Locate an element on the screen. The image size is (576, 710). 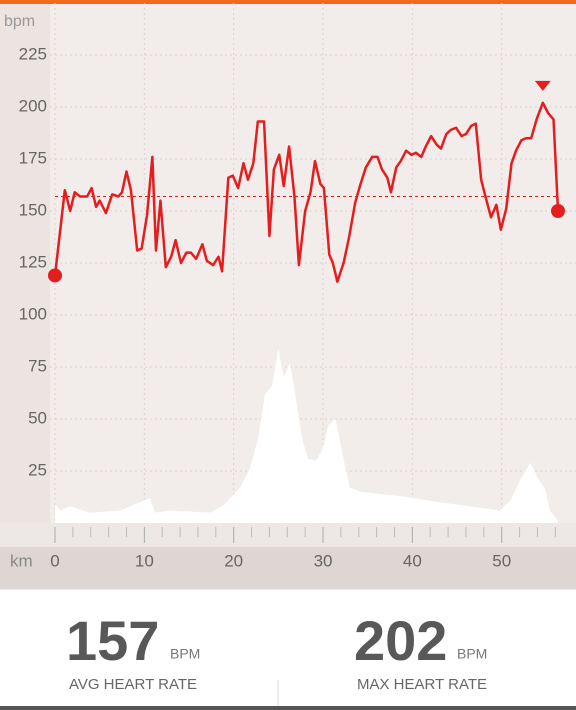
top-bar is located at coordinates (288, 2).